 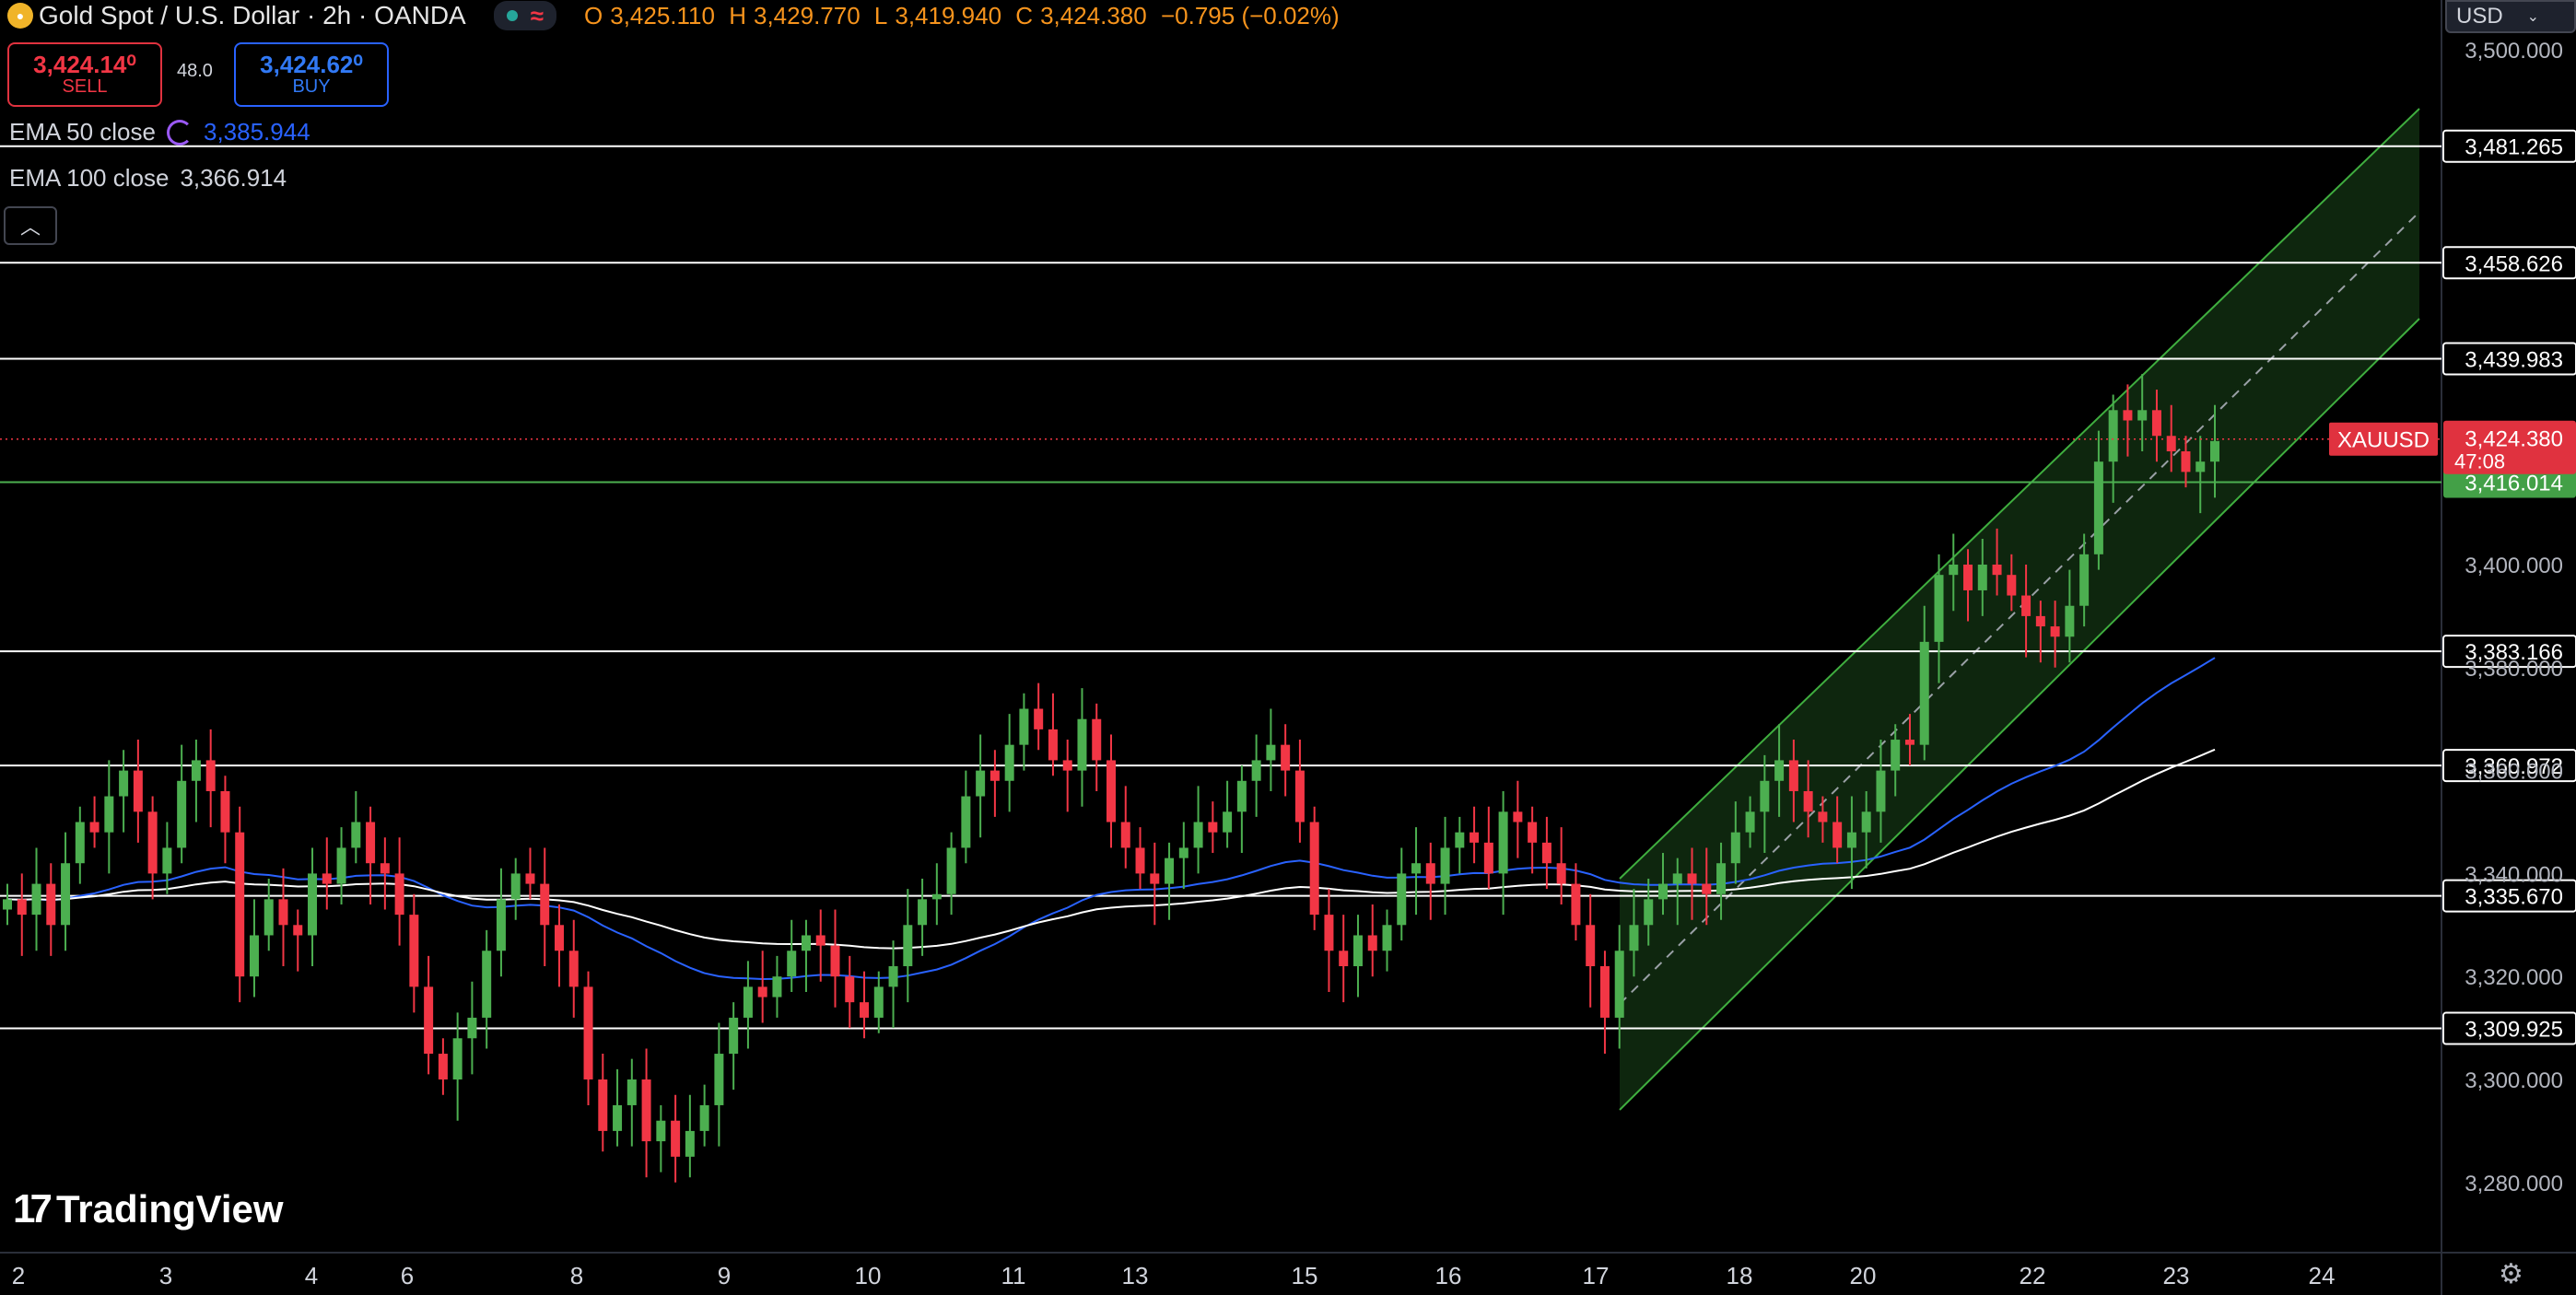 What do you see at coordinates (1111, 849) in the screenshot?
I see `ema100-line` at bounding box center [1111, 849].